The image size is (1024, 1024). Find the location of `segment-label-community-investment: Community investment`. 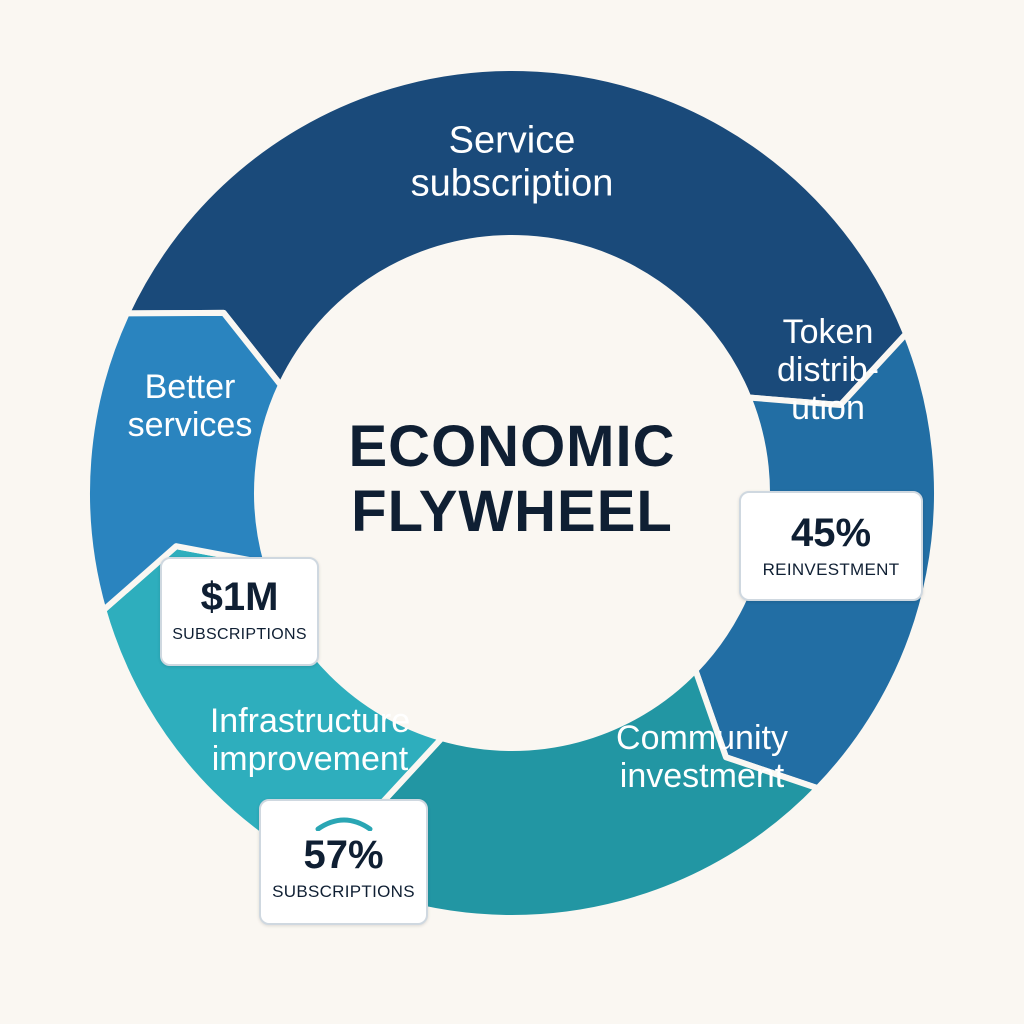

segment-label-community-investment: Community investment is located at coordinates (702, 756).